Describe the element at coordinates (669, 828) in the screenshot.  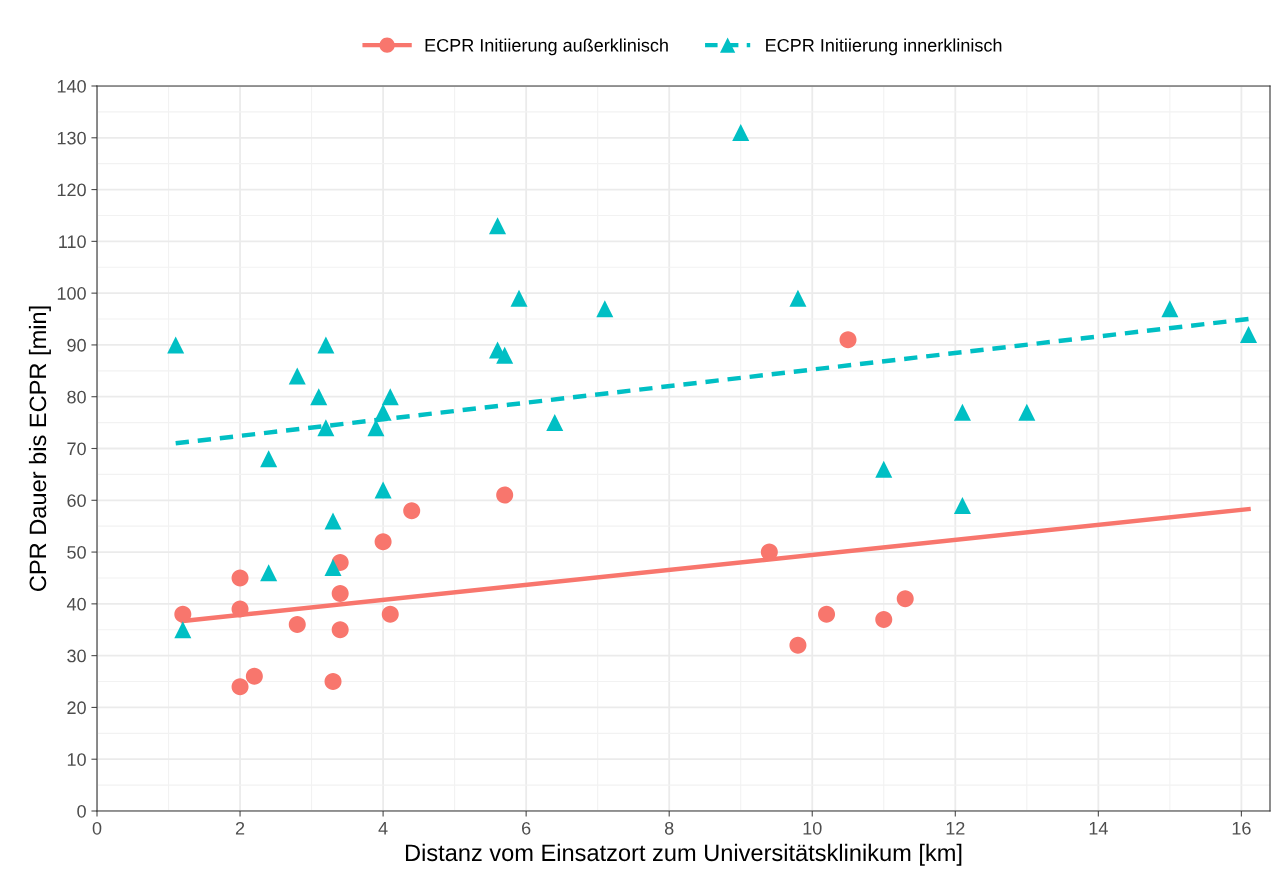
I see `x-tick-label: 8` at that location.